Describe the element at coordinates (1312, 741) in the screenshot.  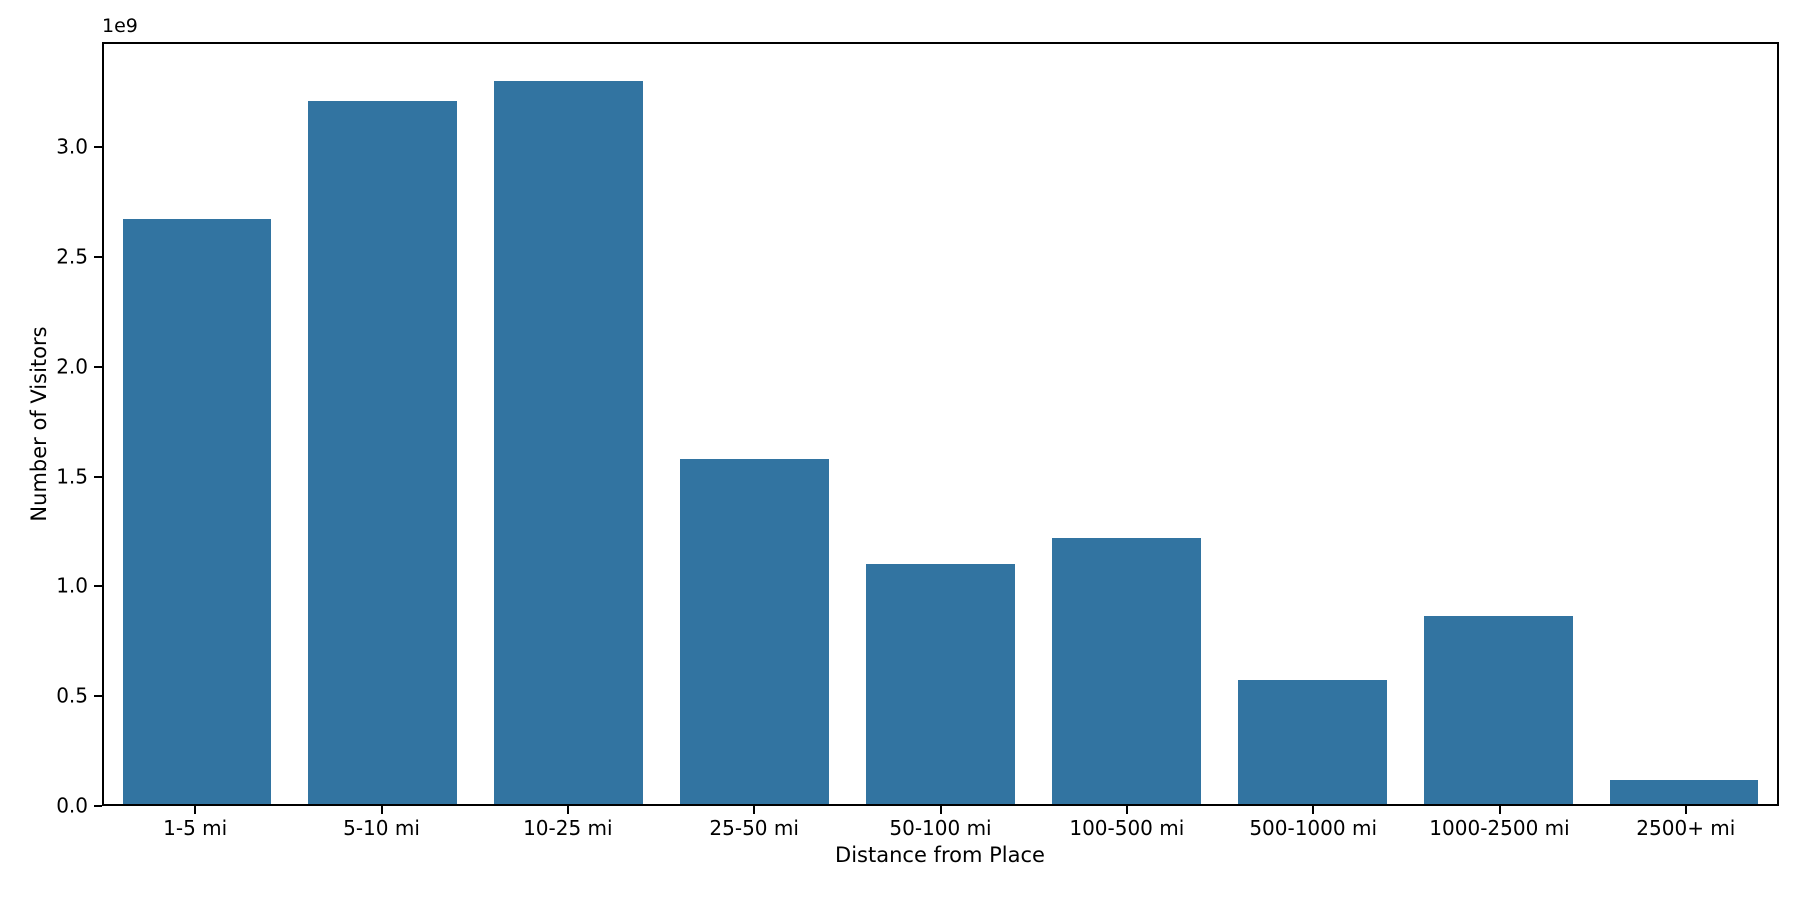
I see `bar-500-1000 mi` at that location.